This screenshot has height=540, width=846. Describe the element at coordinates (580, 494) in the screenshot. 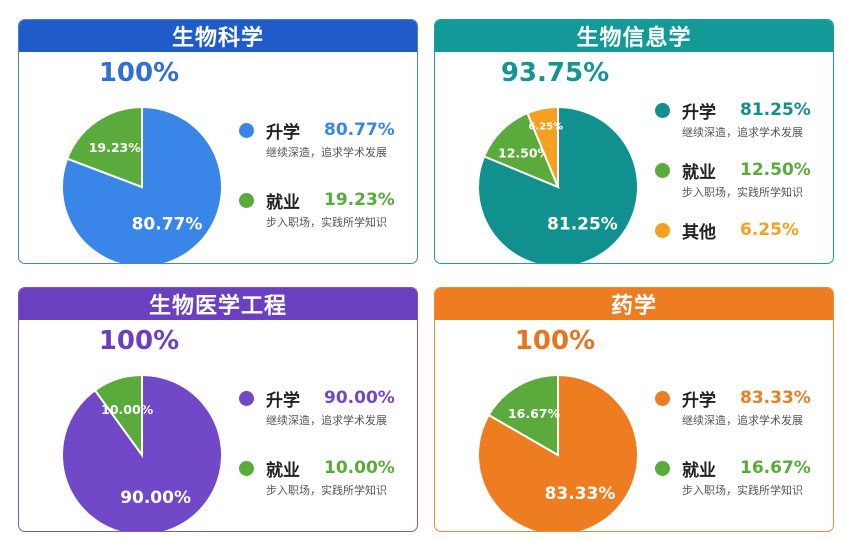

I see `slice-label: 83.33%` at that location.